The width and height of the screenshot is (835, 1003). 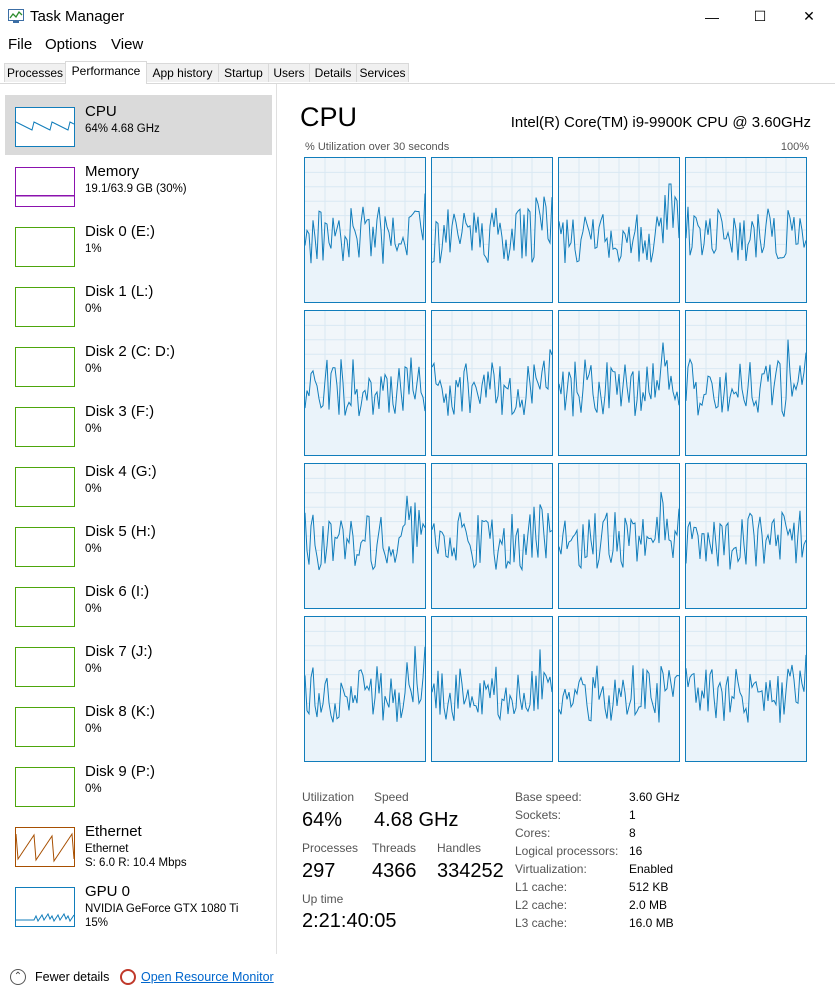 I want to click on page-title: CPU, so click(x=329, y=117).